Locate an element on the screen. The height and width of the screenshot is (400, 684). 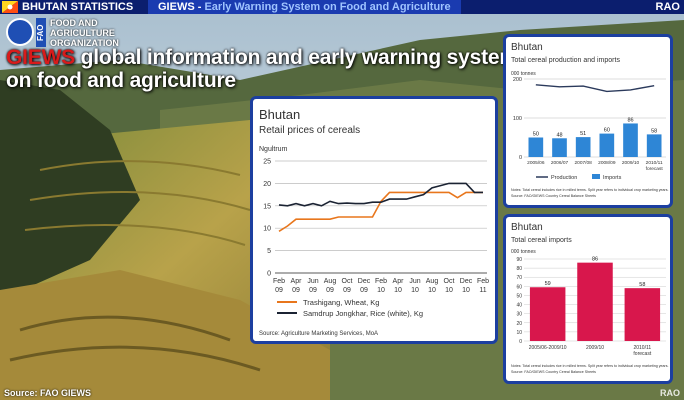
x-tick-label: 2007/08 is located at coordinates (583, 163).